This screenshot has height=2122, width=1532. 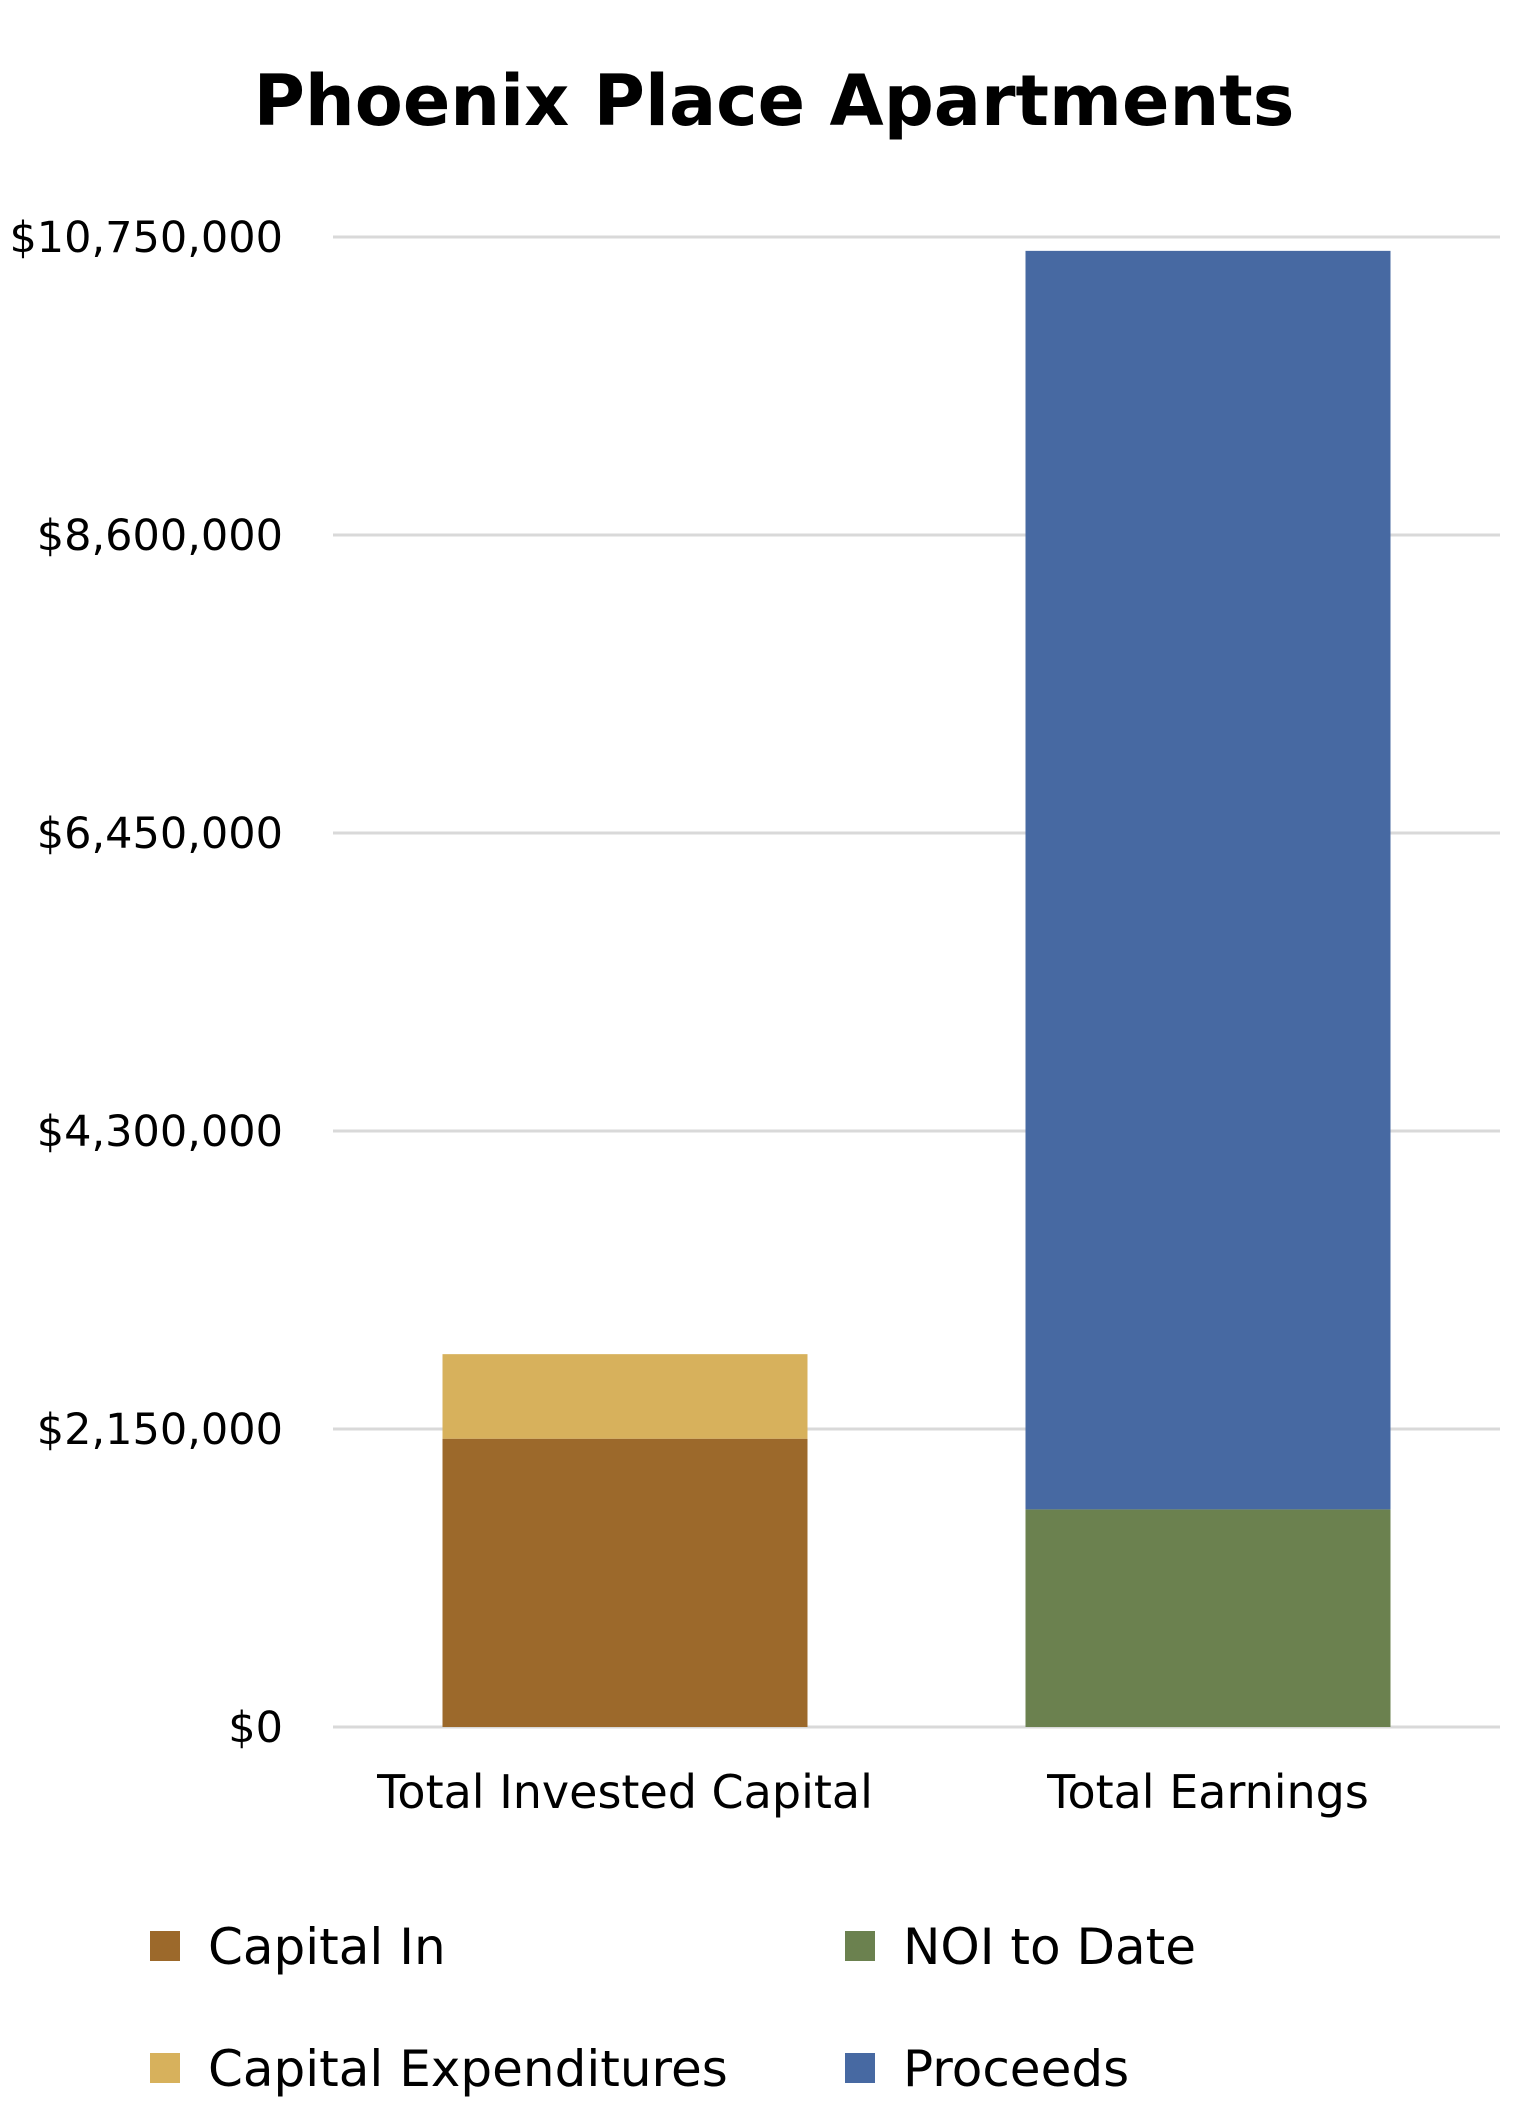 I want to click on y-tick-label: $2,150,000, so click(x=160, y=1430).